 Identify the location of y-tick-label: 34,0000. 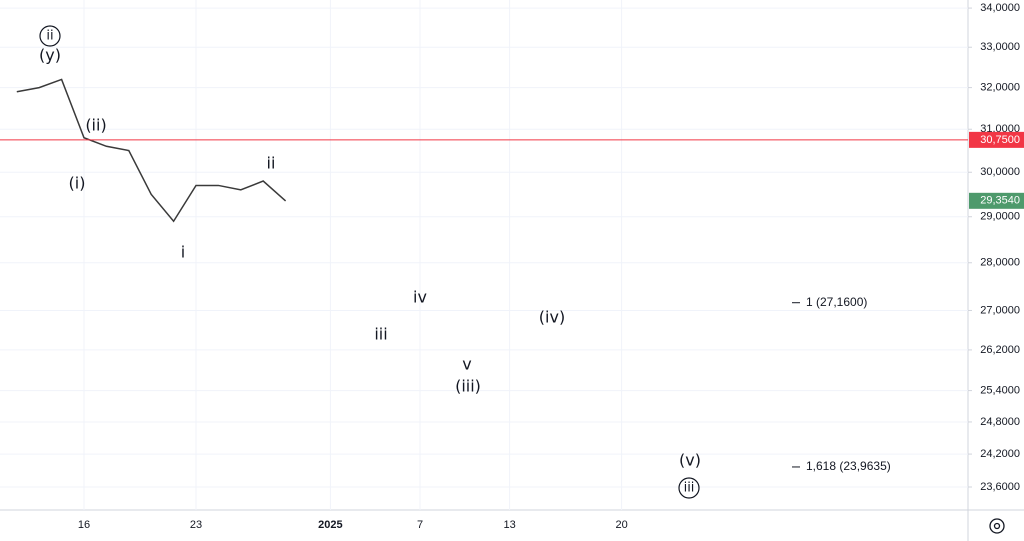
(1000, 8).